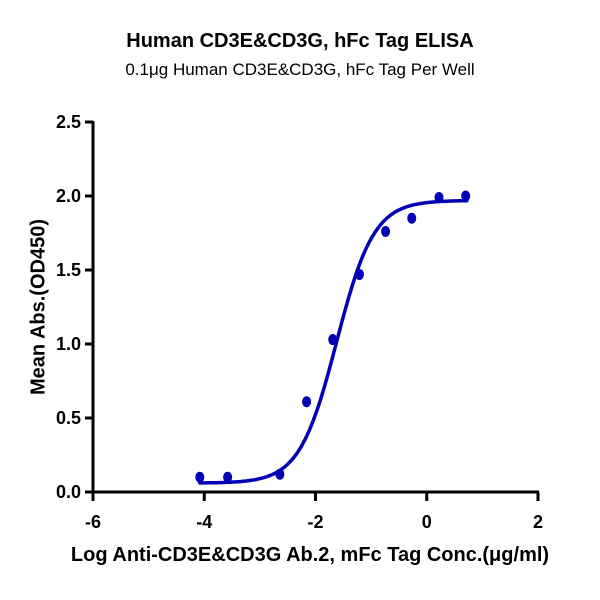 Image resolution: width=600 pixels, height=600 pixels. What do you see at coordinates (68, 344) in the screenshot?
I see `y-tick-label: 1.0` at bounding box center [68, 344].